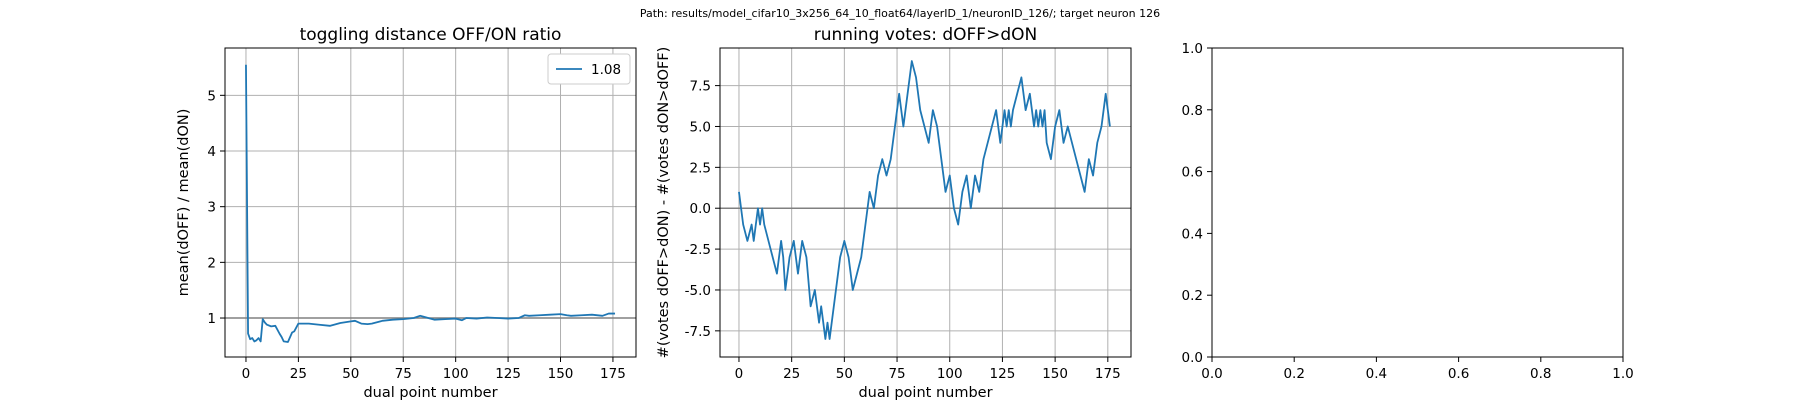 The width and height of the screenshot is (1800, 400). What do you see at coordinates (700, 87) in the screenshot?
I see `y-tick-label: 7.5` at bounding box center [700, 87].